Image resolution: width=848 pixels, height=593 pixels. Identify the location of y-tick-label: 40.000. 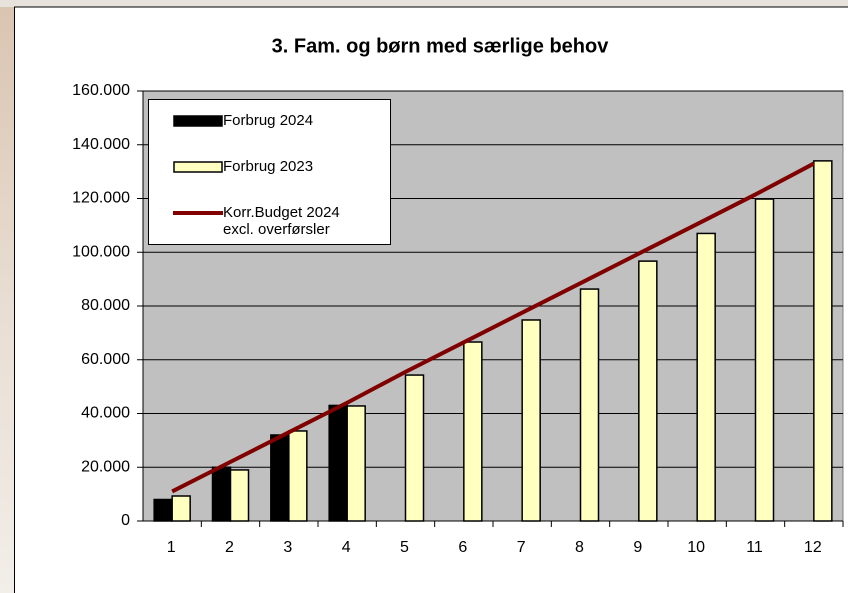
(105, 413).